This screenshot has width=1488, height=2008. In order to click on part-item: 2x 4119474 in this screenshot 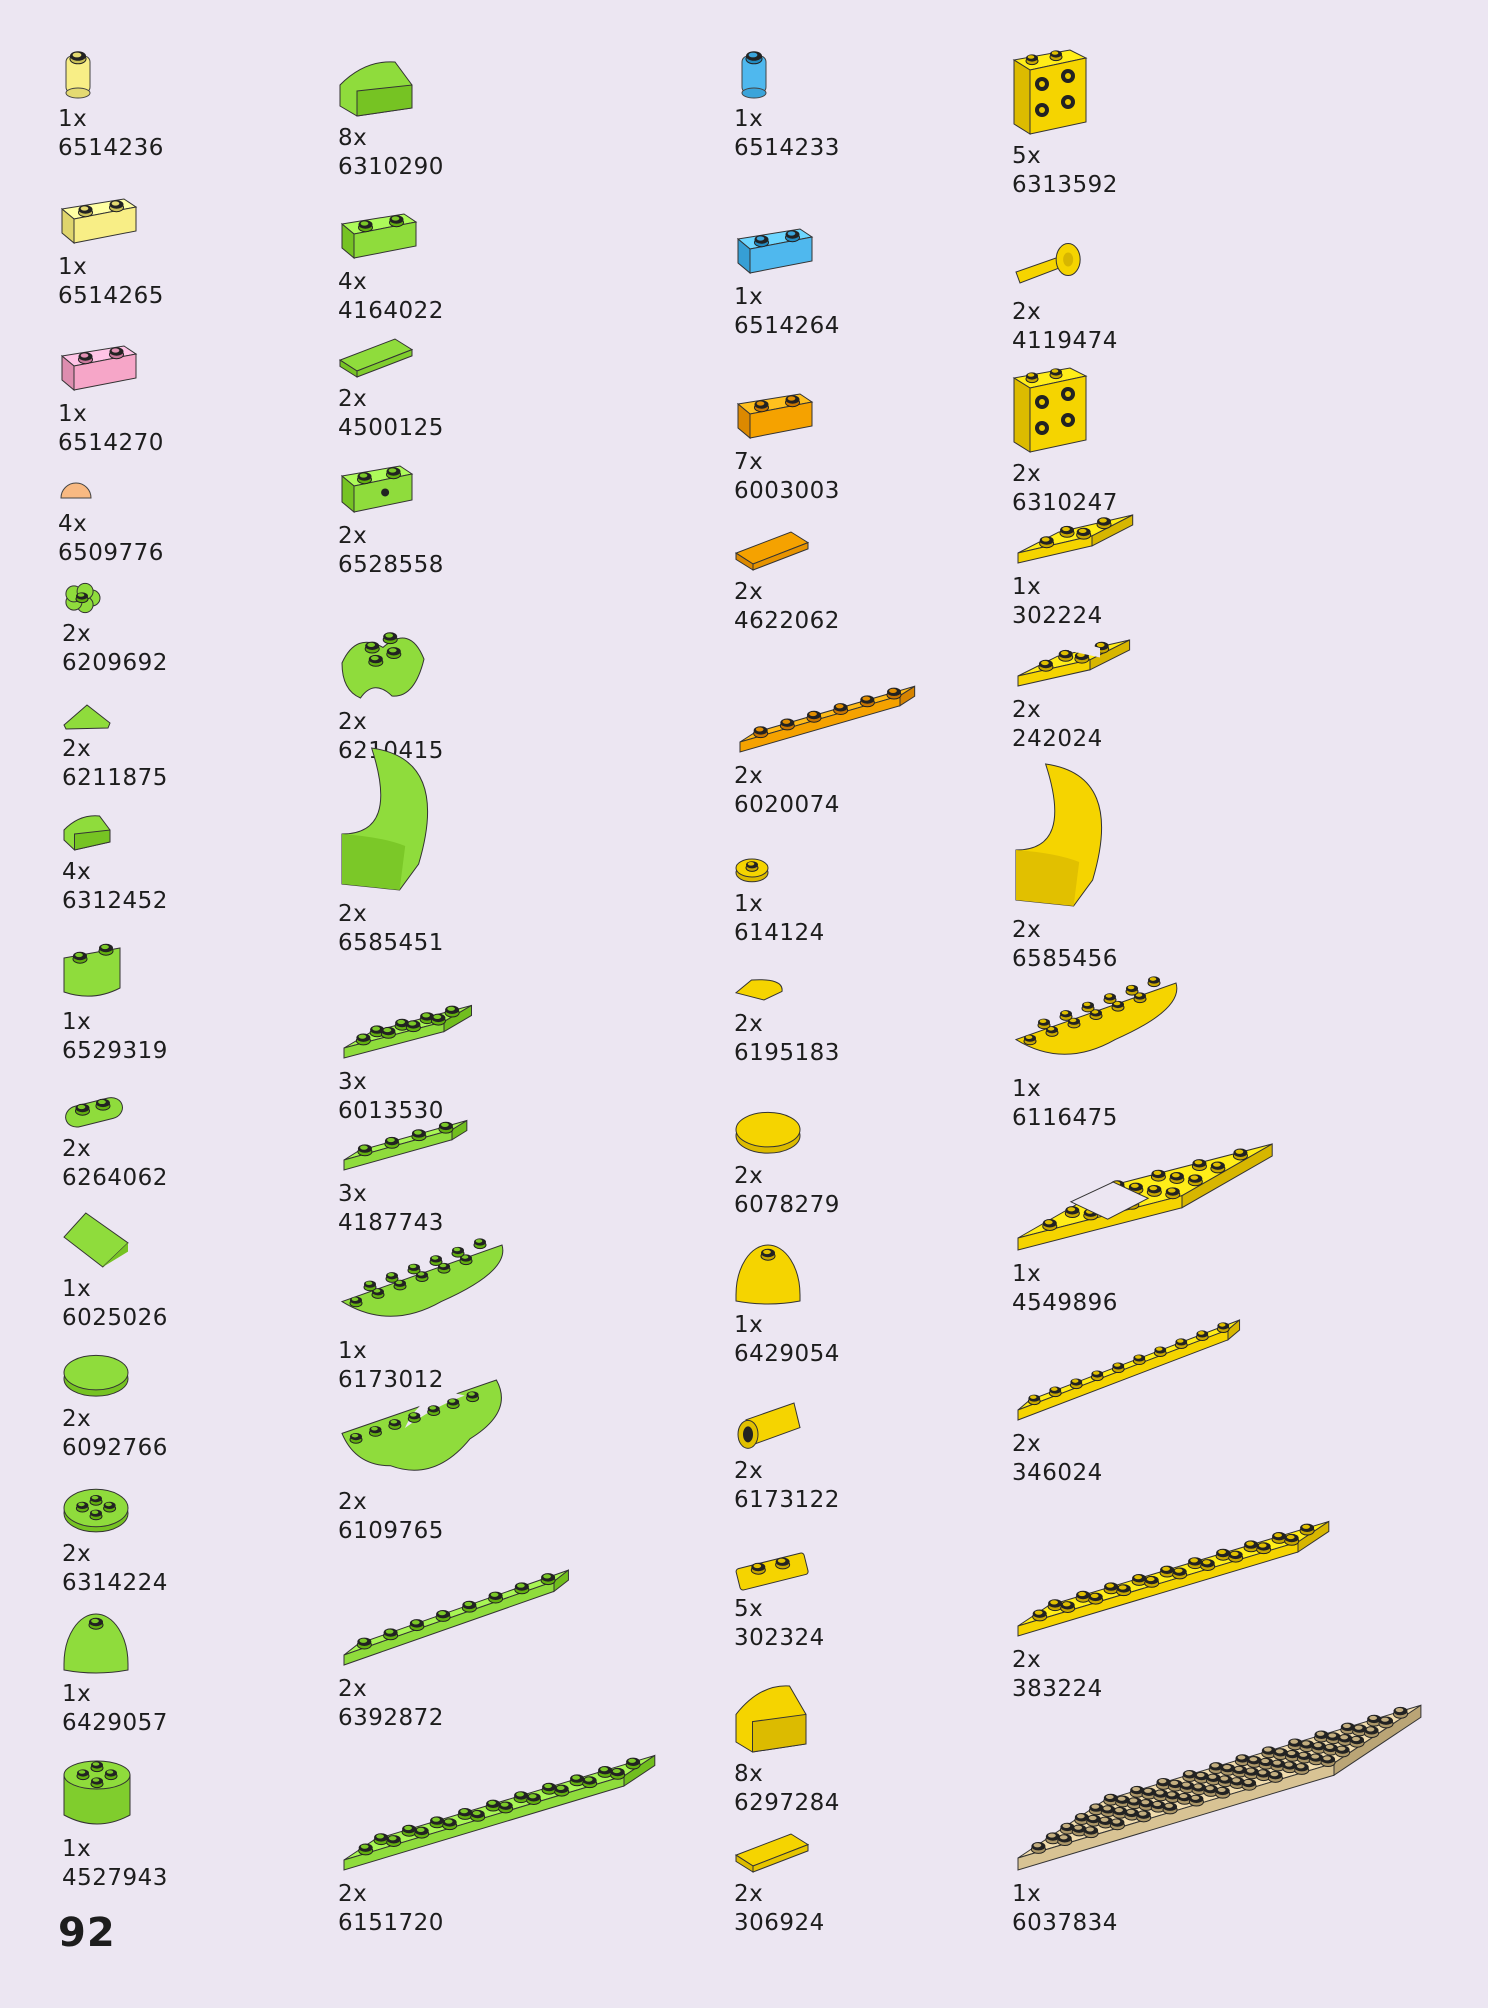, I will do `click(1122, 299)`.